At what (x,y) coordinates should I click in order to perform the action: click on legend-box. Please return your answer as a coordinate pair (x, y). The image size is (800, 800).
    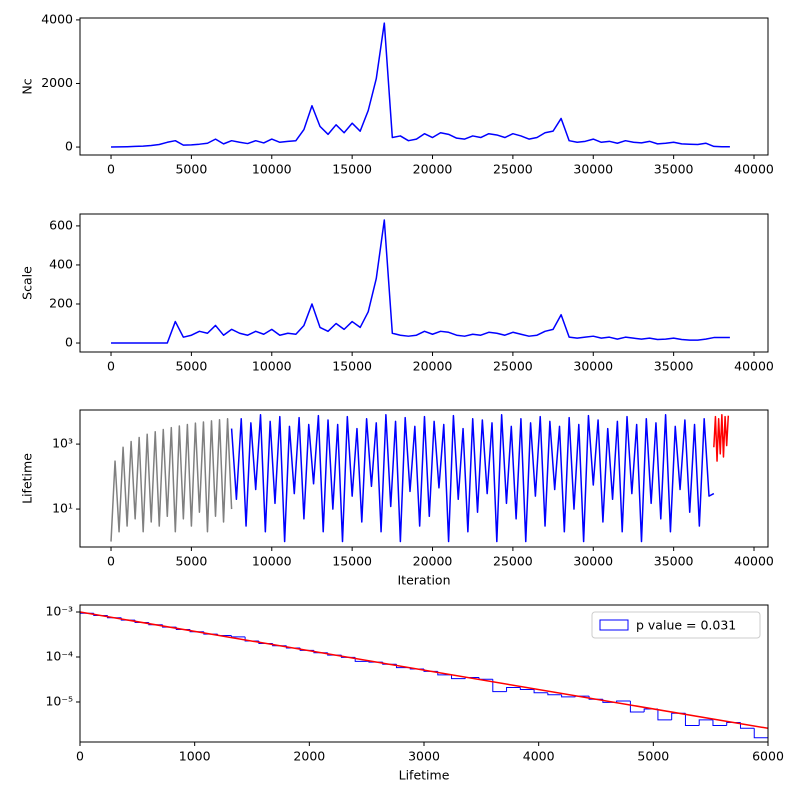
    Looking at the image, I should click on (676, 625).